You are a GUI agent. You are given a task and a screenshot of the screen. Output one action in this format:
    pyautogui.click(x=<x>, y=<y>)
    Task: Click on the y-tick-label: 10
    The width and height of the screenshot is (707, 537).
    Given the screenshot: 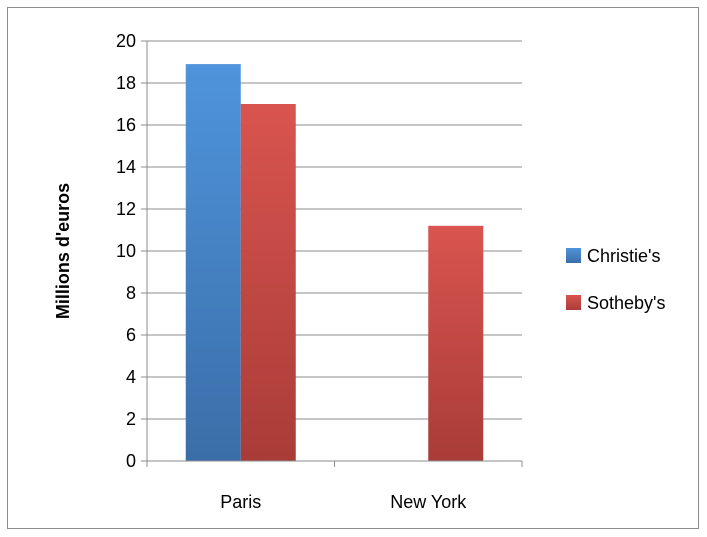 What is the action you would take?
    pyautogui.click(x=126, y=251)
    